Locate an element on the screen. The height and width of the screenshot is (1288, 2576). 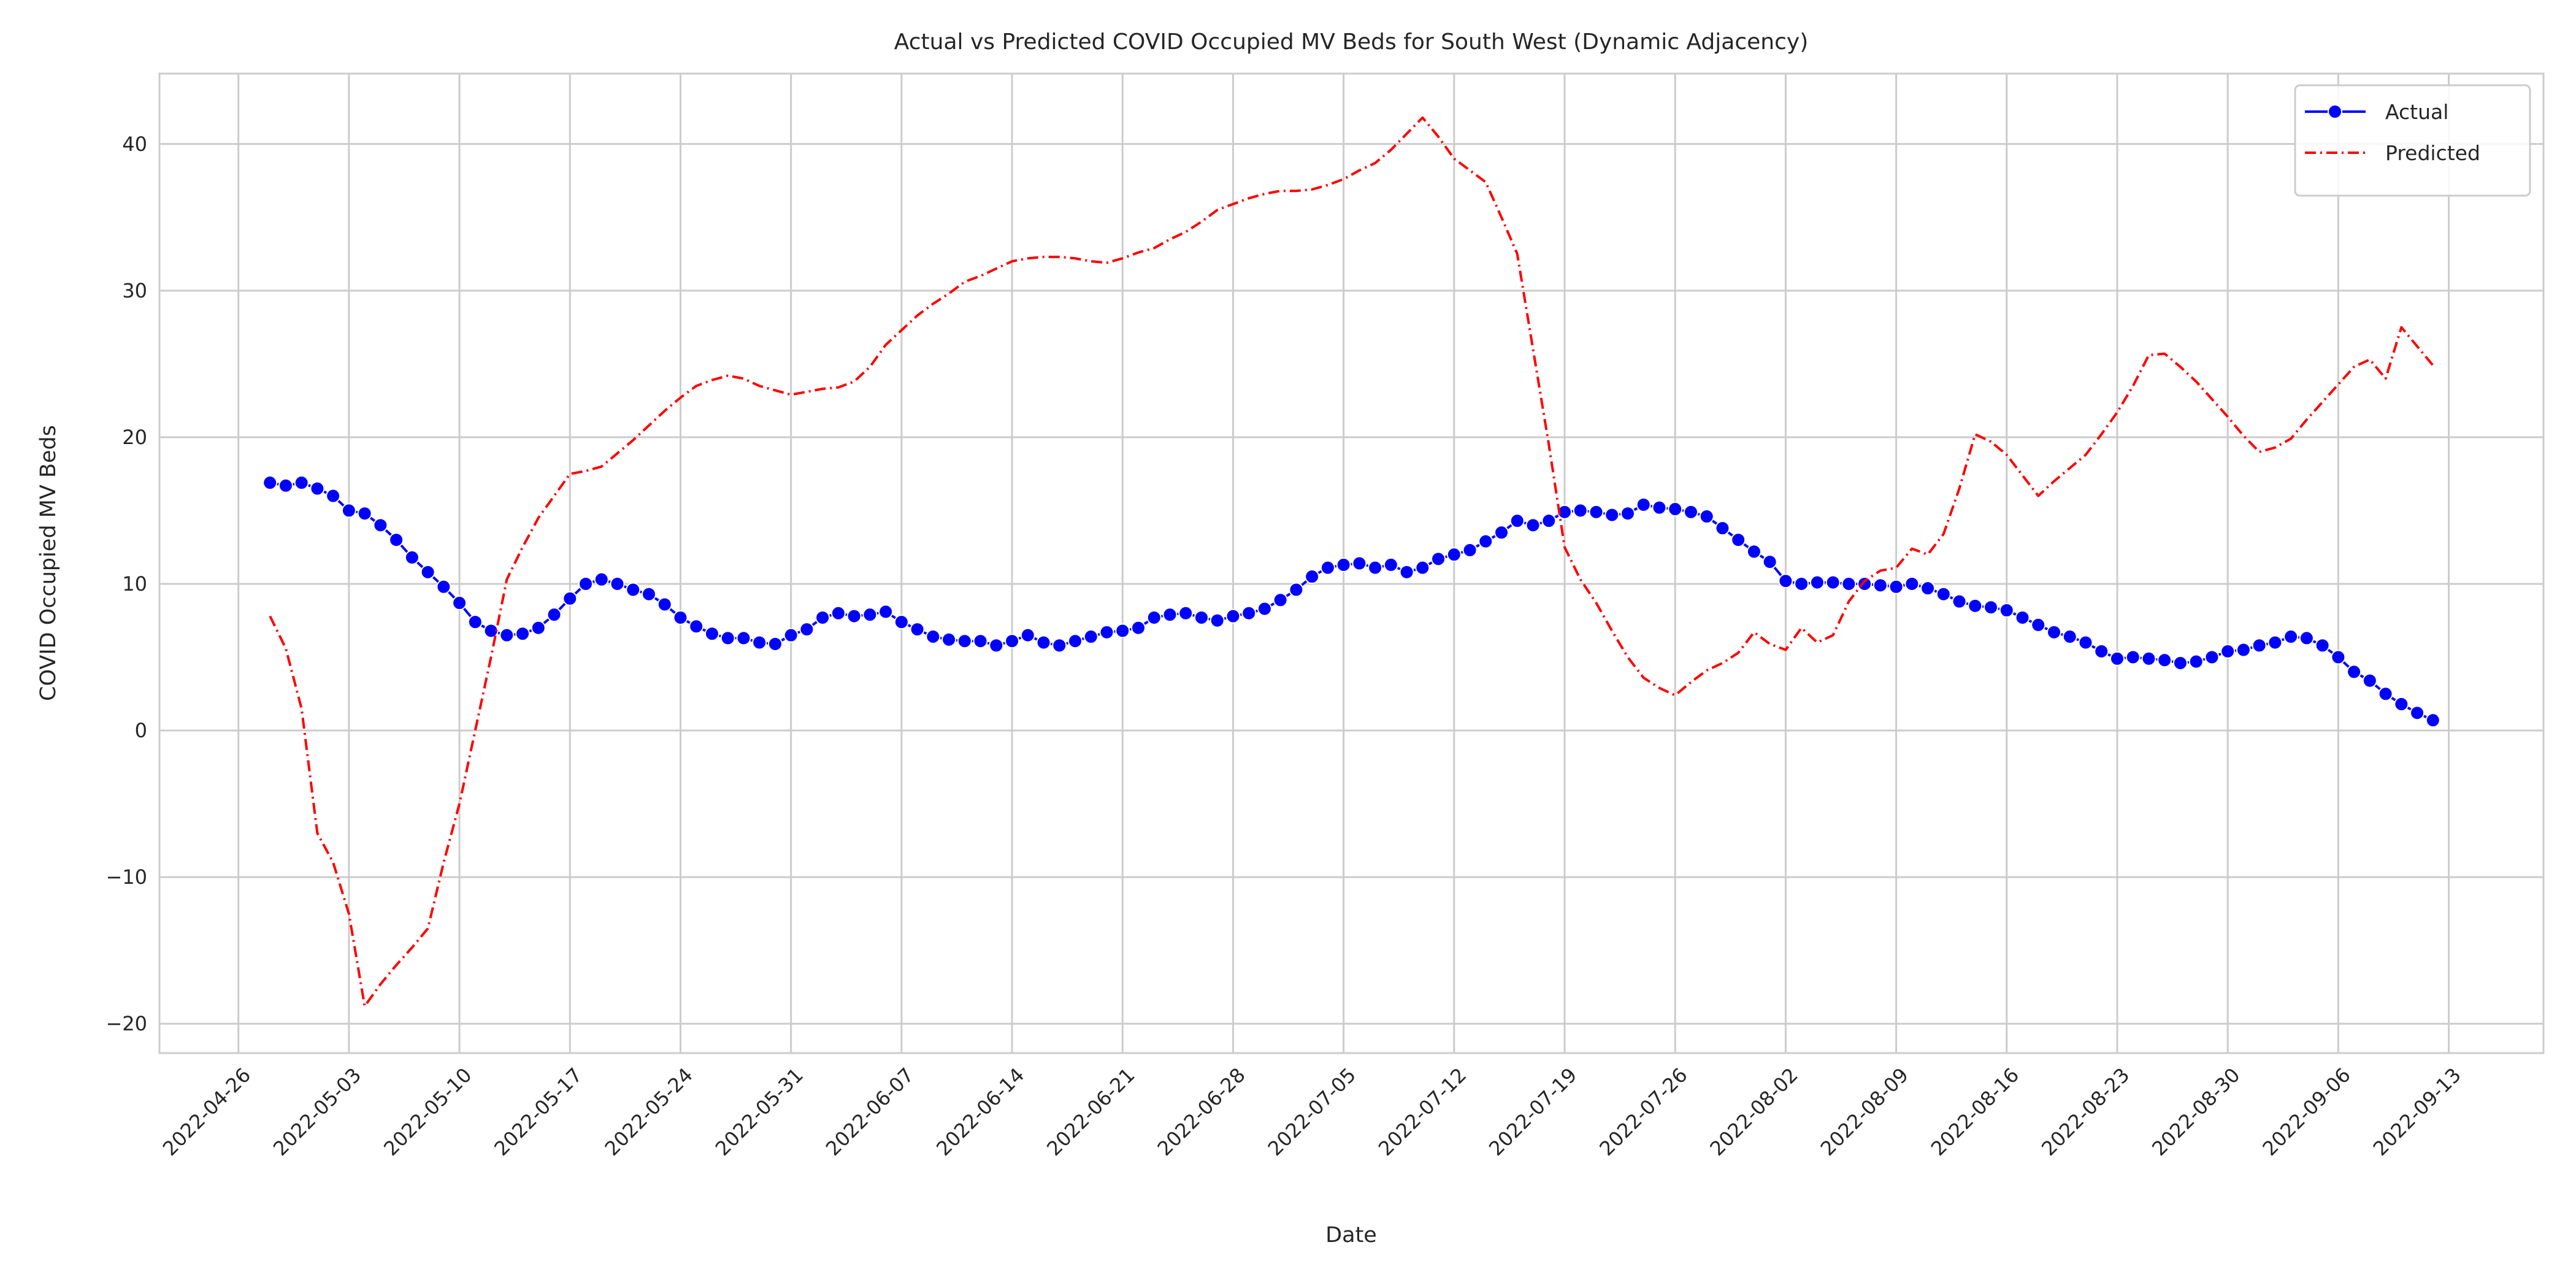
y-tick-label: −20 is located at coordinates (126, 1023).